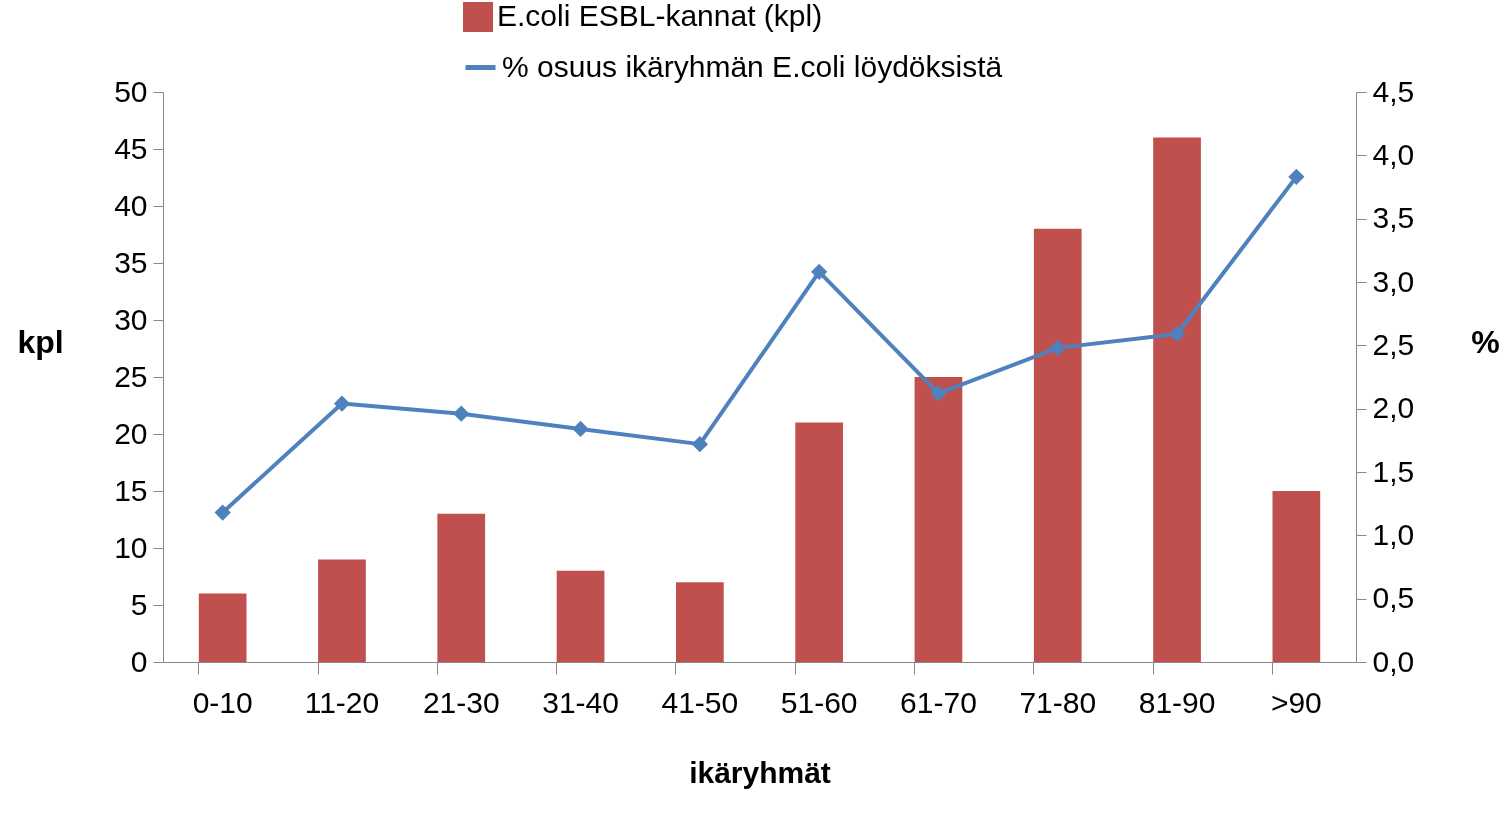 The image size is (1508, 816). What do you see at coordinates (660, 16) in the screenshot?
I see `legend-label: E.coli ESBL-kannat (kpl)` at bounding box center [660, 16].